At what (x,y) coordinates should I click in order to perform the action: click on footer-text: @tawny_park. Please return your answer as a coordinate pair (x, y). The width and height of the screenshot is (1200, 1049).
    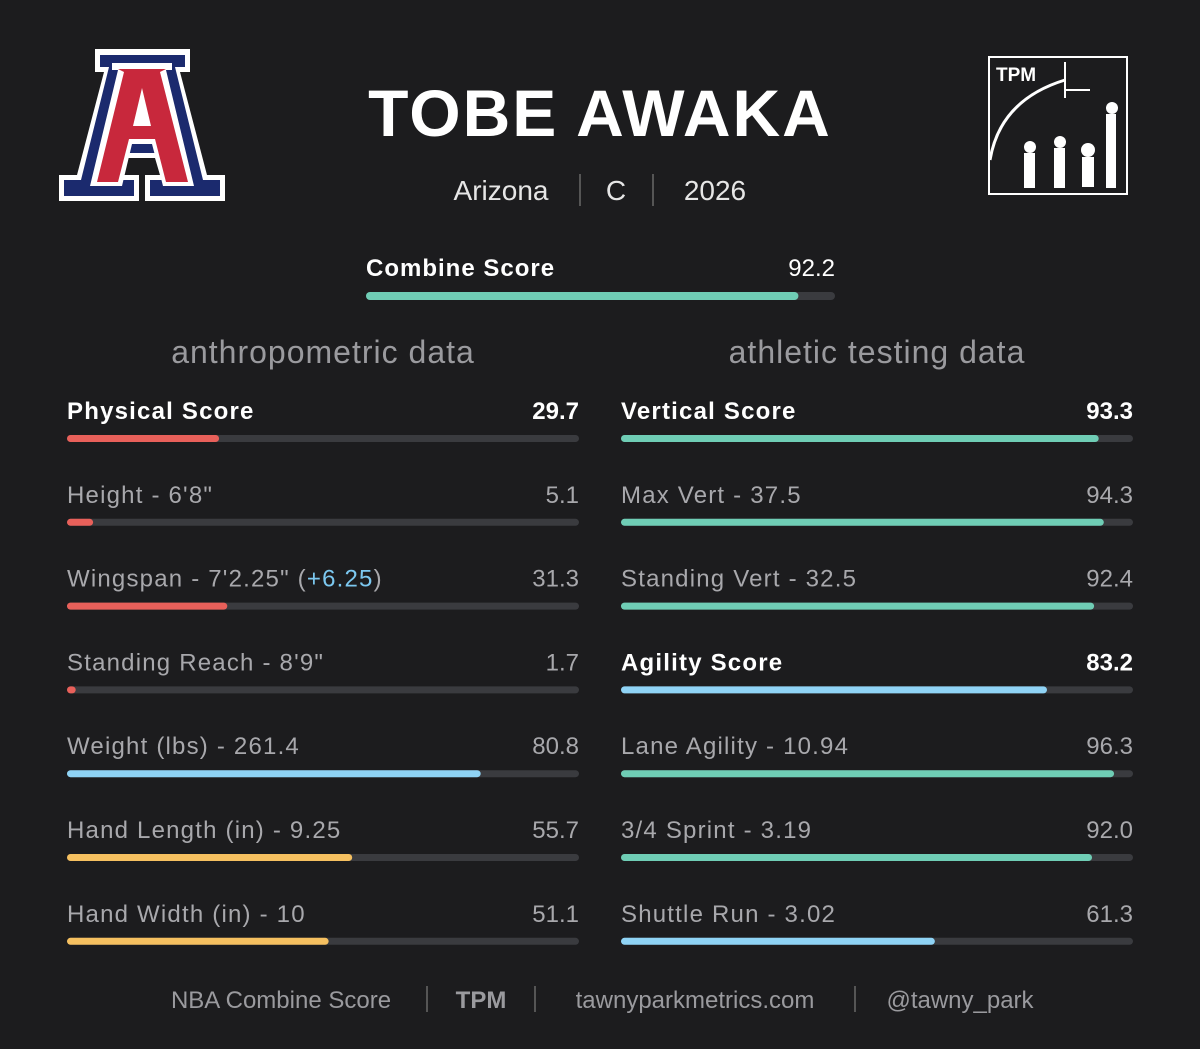
    Looking at the image, I should click on (960, 1000).